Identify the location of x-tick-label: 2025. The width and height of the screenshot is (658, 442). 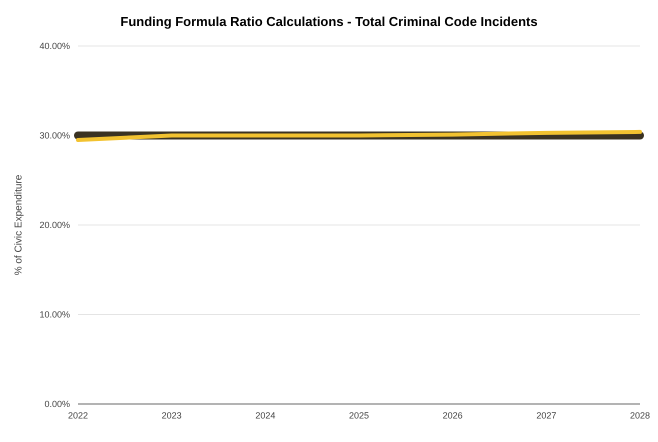
(359, 415).